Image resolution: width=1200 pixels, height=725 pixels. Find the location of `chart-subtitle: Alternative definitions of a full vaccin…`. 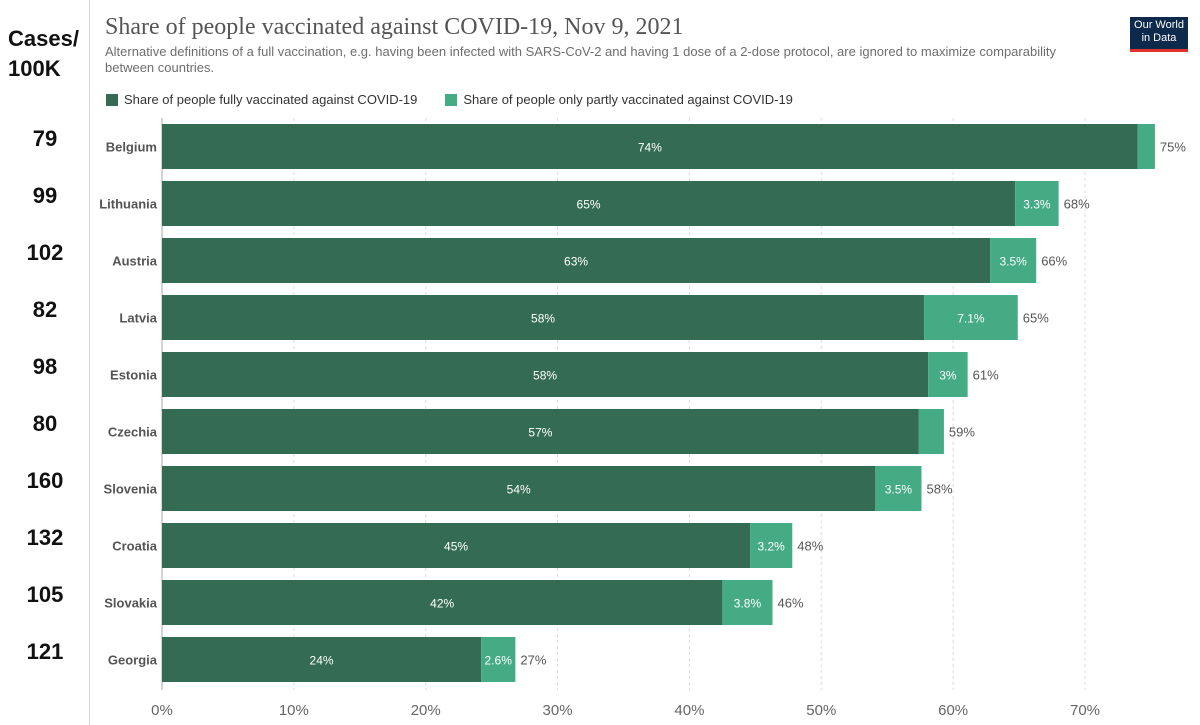

chart-subtitle: Alternative definitions of a full vaccin… is located at coordinates (580, 59).